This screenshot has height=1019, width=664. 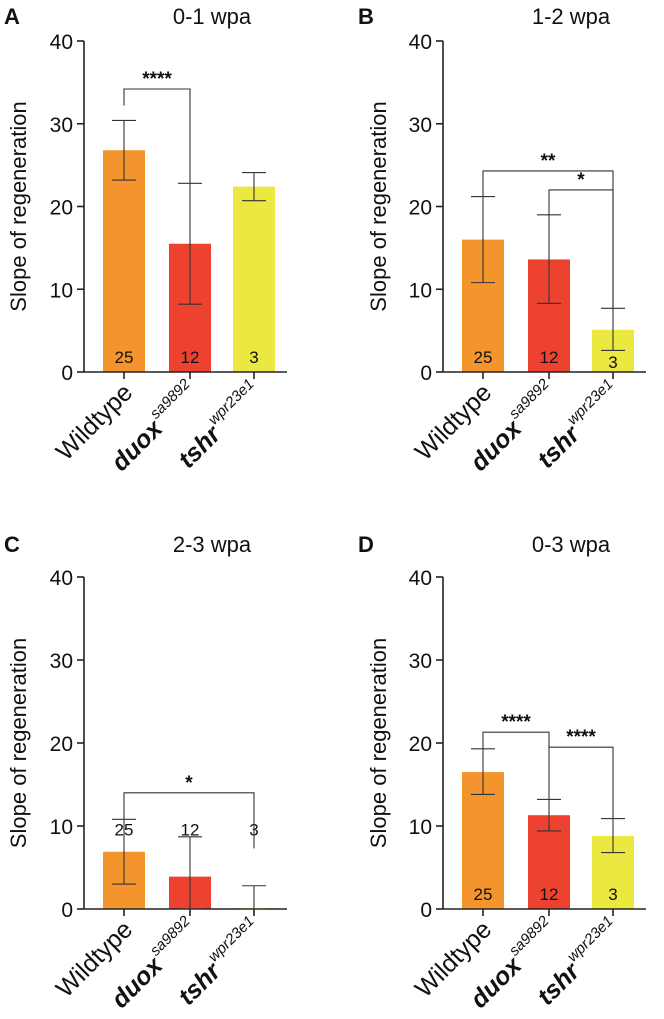 What do you see at coordinates (366, 16) in the screenshot?
I see `panel-letter: B` at bounding box center [366, 16].